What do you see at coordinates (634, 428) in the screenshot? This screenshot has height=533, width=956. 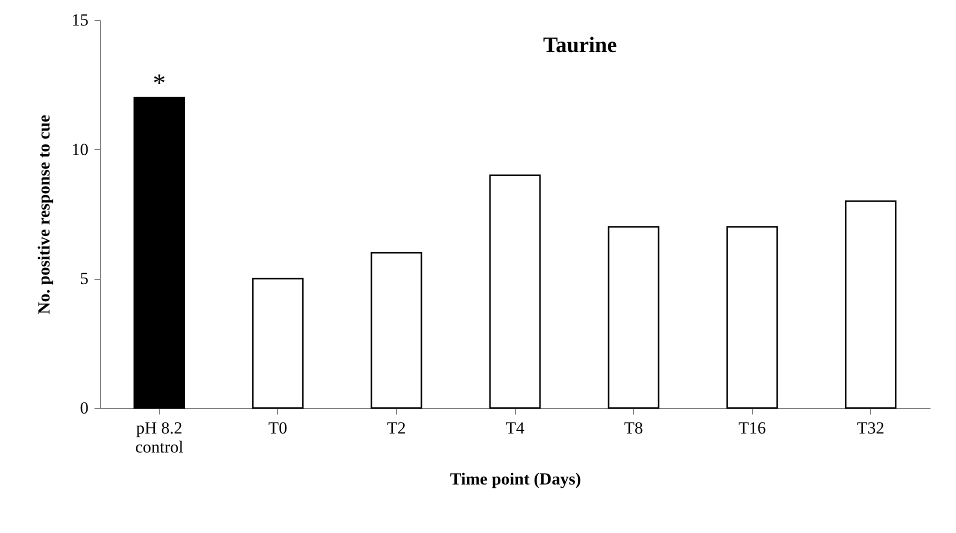 I see `x-tick-label: T8` at bounding box center [634, 428].